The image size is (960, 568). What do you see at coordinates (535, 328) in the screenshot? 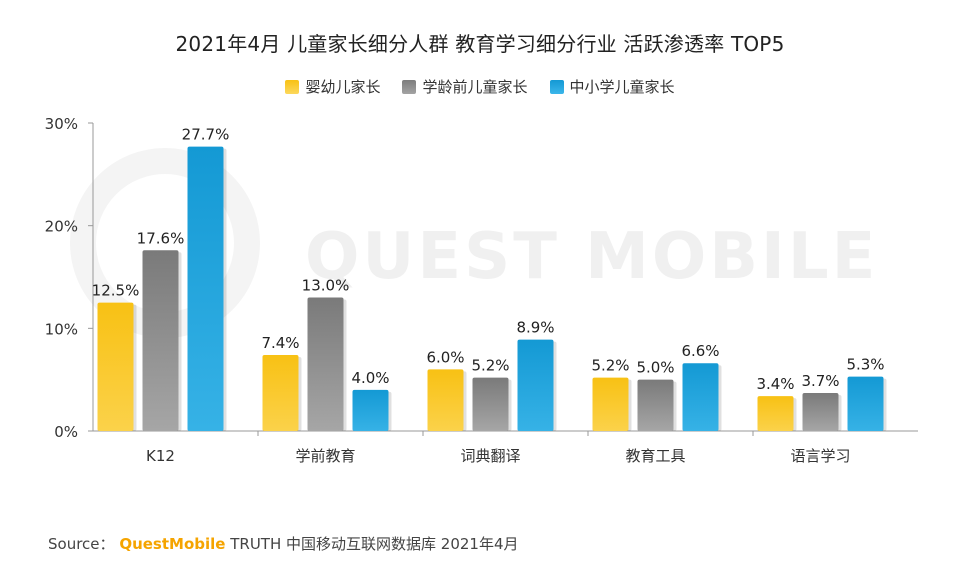
I see `data-label: 8.9%` at bounding box center [535, 328].